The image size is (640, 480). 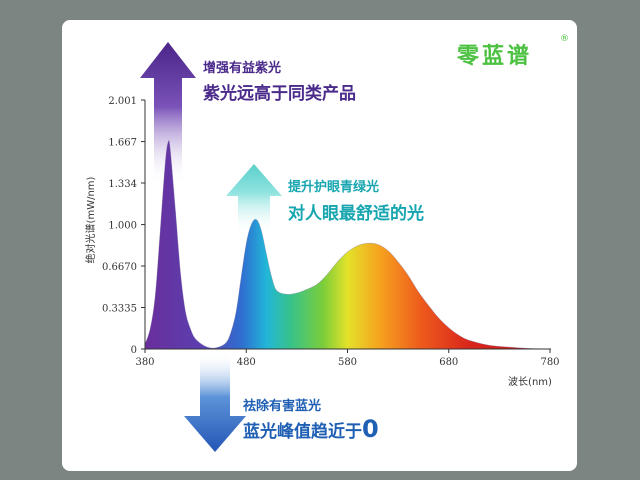 What do you see at coordinates (549, 362) in the screenshot?
I see `x-tick-label: 780` at bounding box center [549, 362].